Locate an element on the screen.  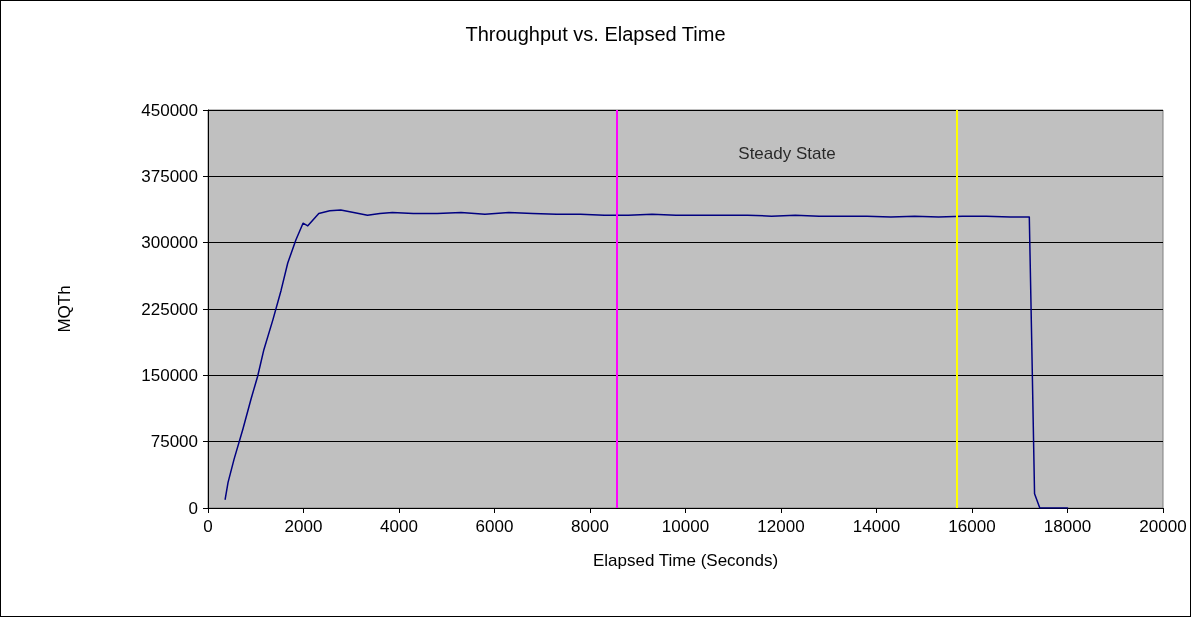
x-tick-label: 14000 is located at coordinates (876, 526).